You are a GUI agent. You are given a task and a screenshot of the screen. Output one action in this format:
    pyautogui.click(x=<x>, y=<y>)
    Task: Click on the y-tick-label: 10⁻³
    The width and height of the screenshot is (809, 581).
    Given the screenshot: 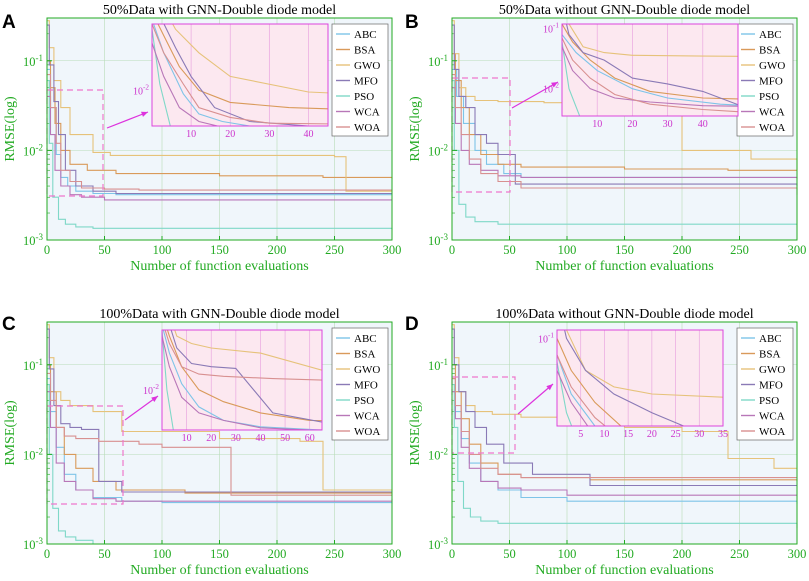 What is the action you would take?
    pyautogui.click(x=438, y=544)
    